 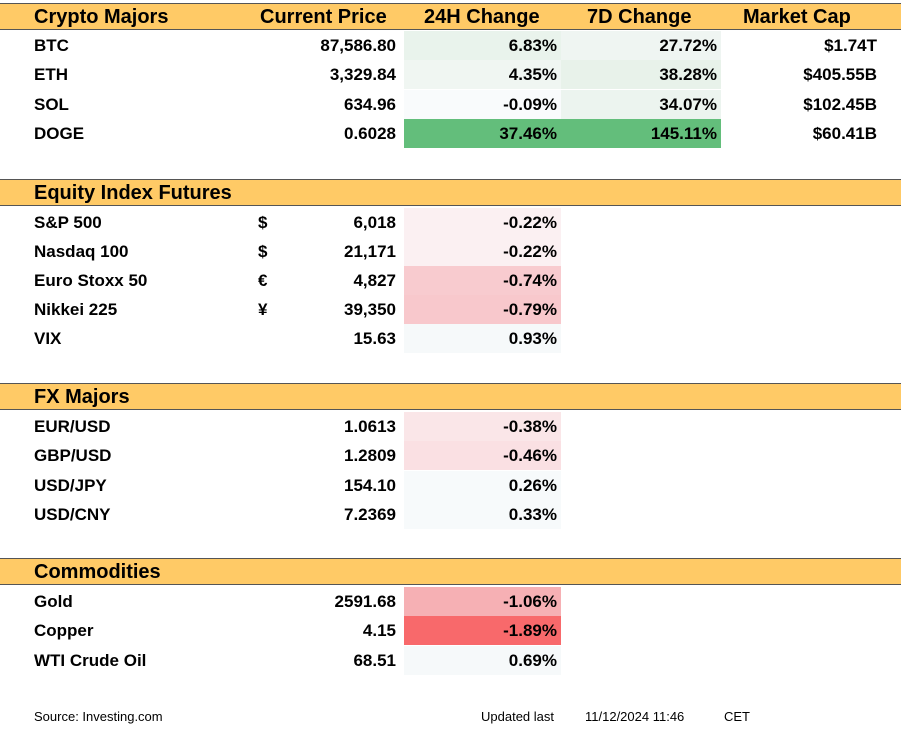 What do you see at coordinates (482, 133) in the screenshot?
I see `24h-change: 37.46%` at bounding box center [482, 133].